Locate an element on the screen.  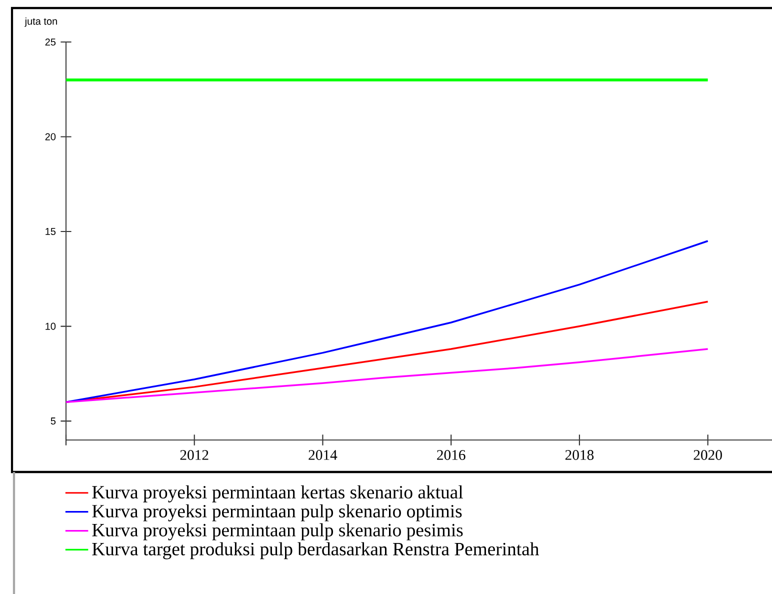
y-axis-title: juta ton is located at coordinates (40, 22).